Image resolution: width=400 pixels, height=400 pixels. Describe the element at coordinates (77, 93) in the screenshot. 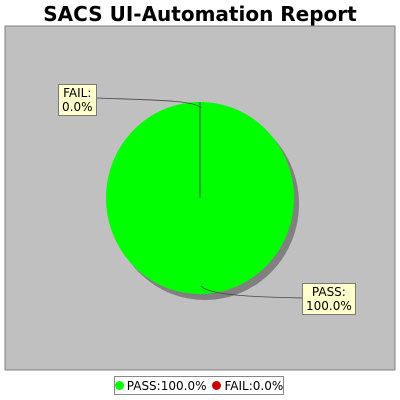

I see `fail-callout-name: FAIL:` at that location.